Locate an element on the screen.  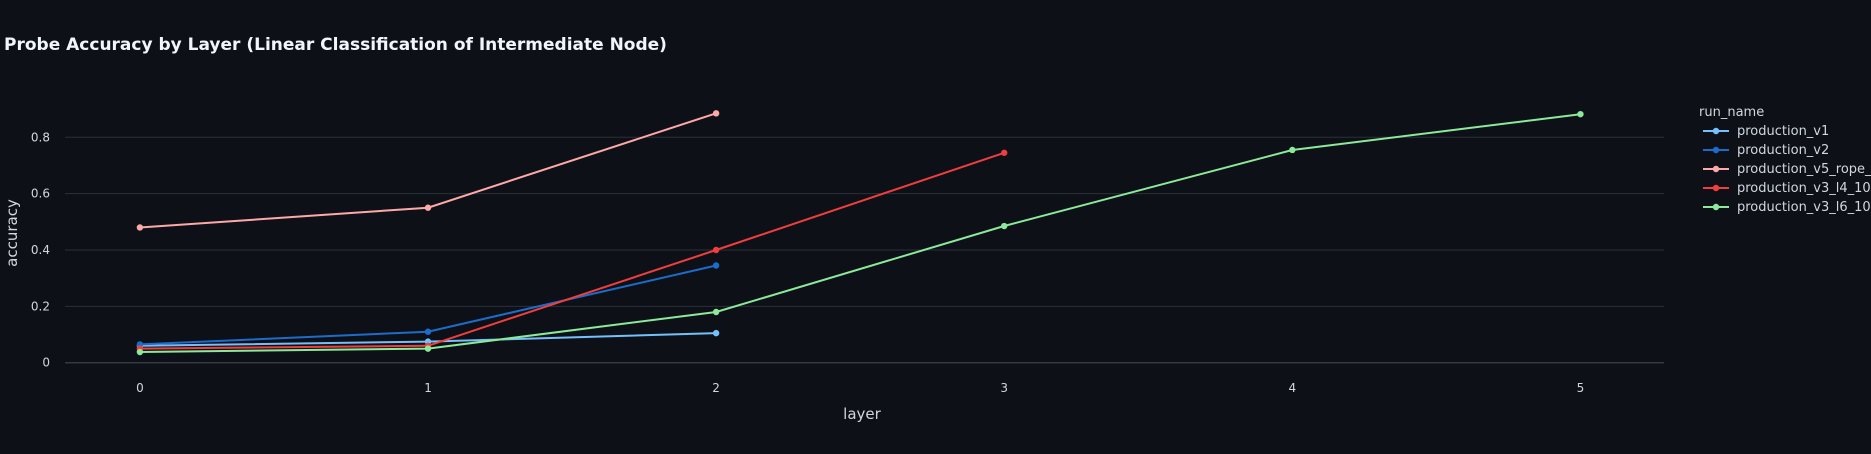
x-tick-label: 3 is located at coordinates (1004, 388).